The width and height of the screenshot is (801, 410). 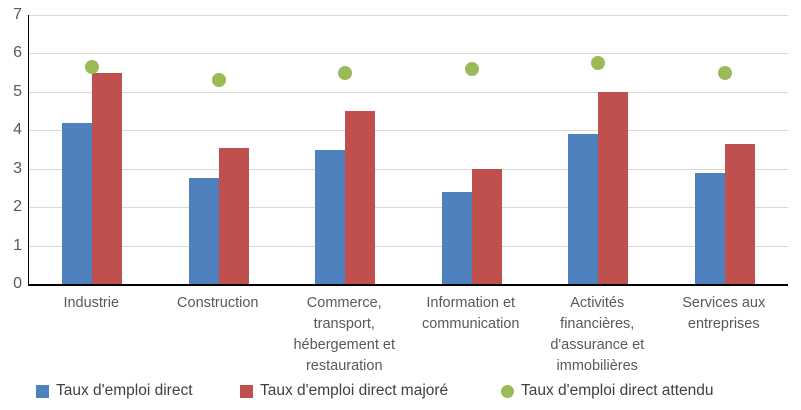 I want to click on category-label-1: Industrie, so click(x=91, y=303).